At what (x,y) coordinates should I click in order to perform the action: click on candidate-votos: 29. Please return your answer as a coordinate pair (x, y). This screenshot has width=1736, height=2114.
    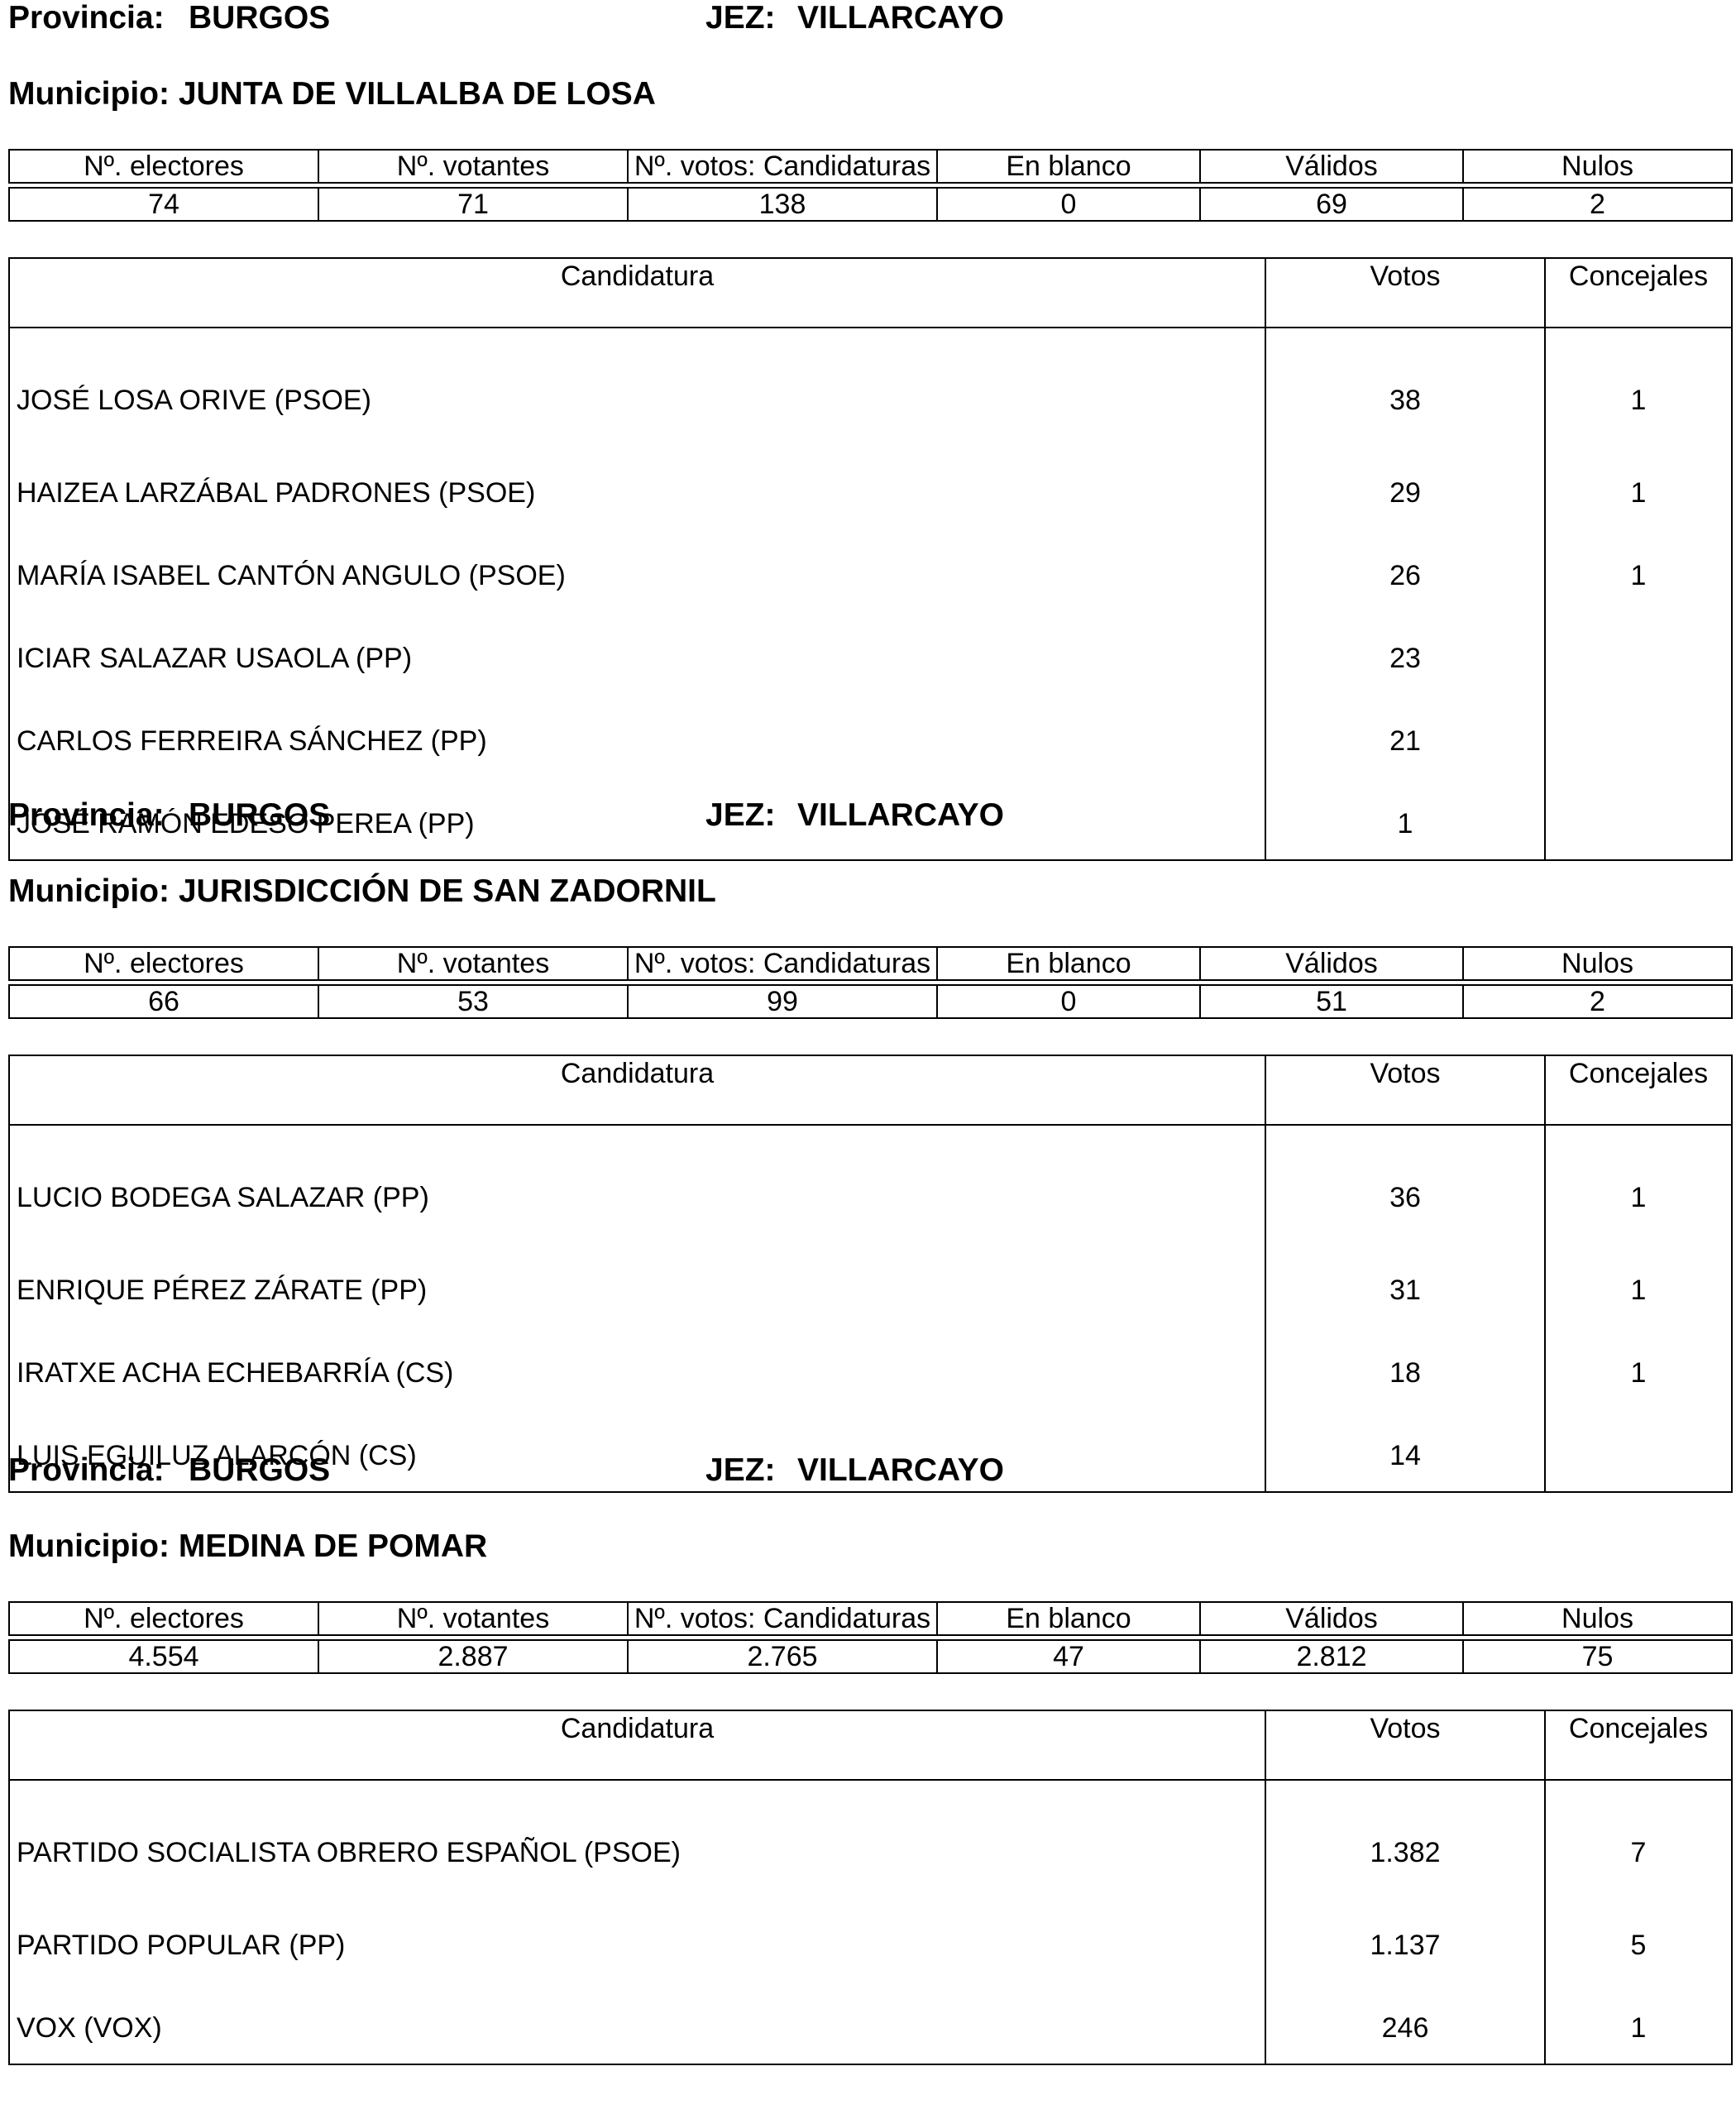
    Looking at the image, I should click on (1405, 487).